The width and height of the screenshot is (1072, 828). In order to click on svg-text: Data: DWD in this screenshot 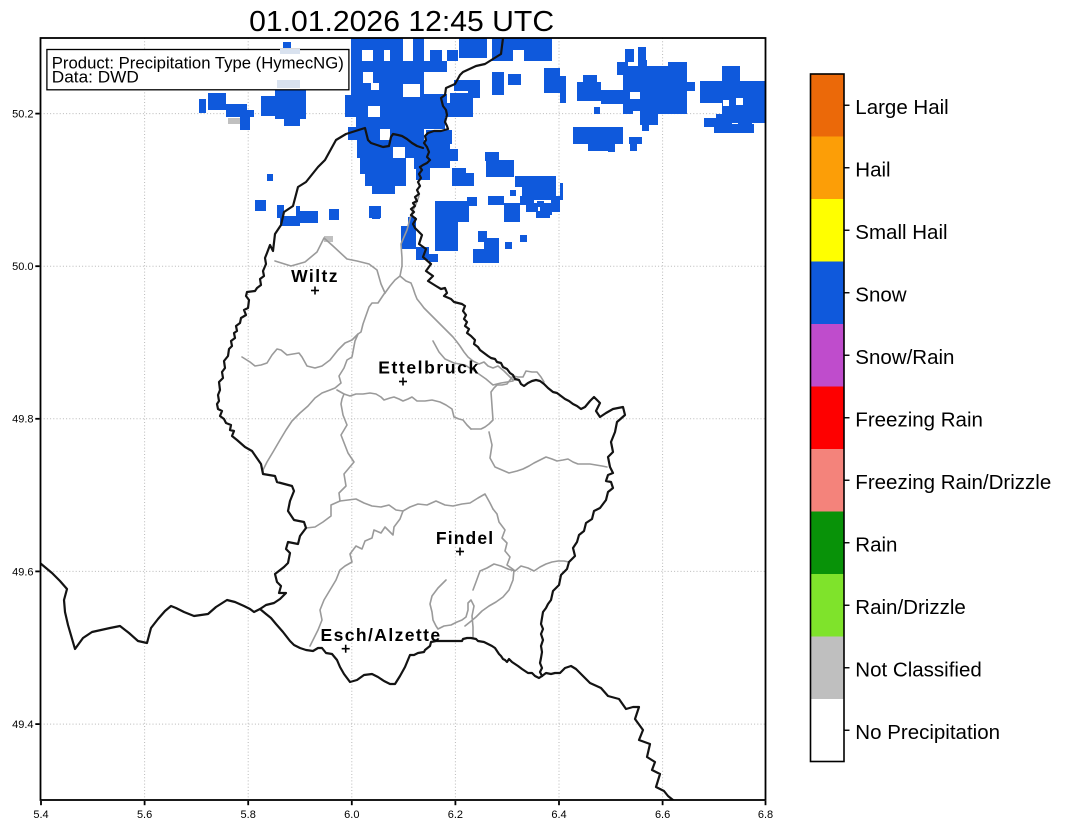, I will do `click(95, 76)`.